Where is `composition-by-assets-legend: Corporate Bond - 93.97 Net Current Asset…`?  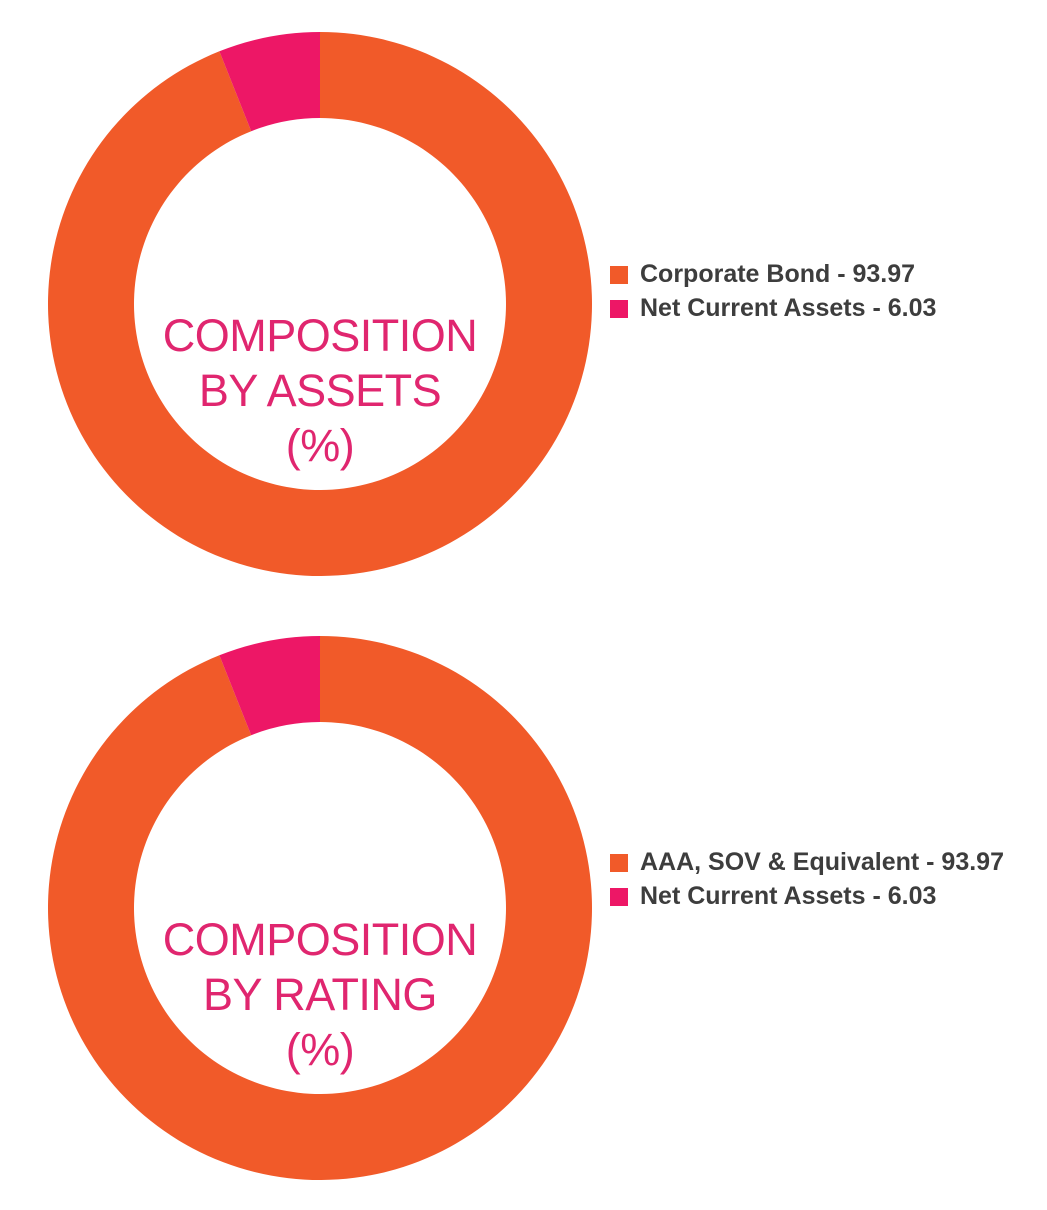
composition-by-assets-legend: Corporate Bond - 93.97 Net Current Asset… is located at coordinates (818, 292).